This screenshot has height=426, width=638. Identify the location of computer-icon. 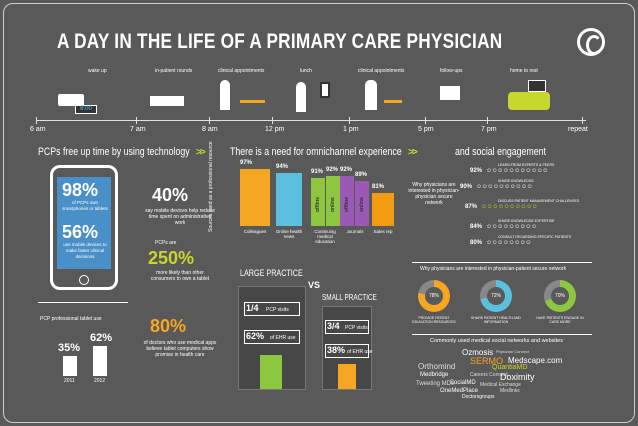
(450, 93).